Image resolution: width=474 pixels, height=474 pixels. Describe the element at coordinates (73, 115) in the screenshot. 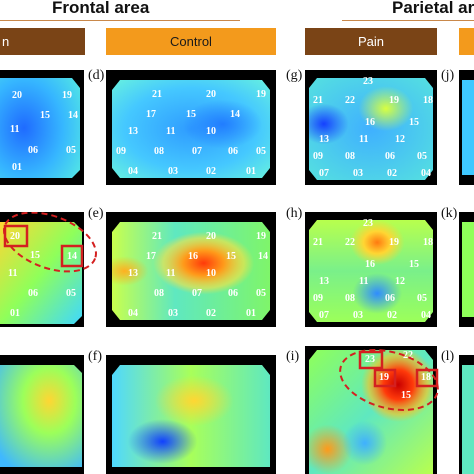

I see `electrode-label: 14` at that location.